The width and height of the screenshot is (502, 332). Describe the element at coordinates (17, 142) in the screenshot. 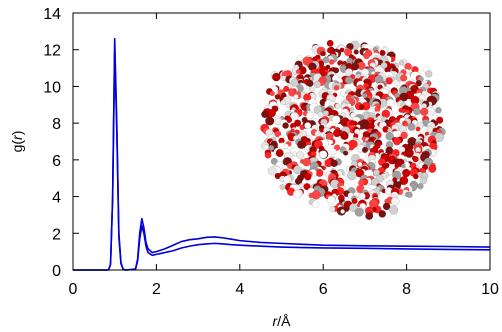

I see `y-axis-label: g(r)` at that location.